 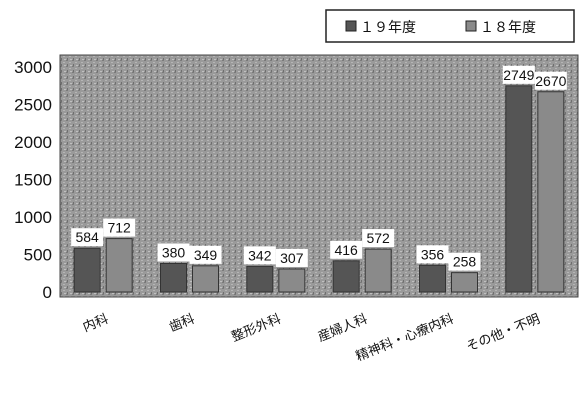 I want to click on y-tick-label: 2000, so click(x=33, y=142).